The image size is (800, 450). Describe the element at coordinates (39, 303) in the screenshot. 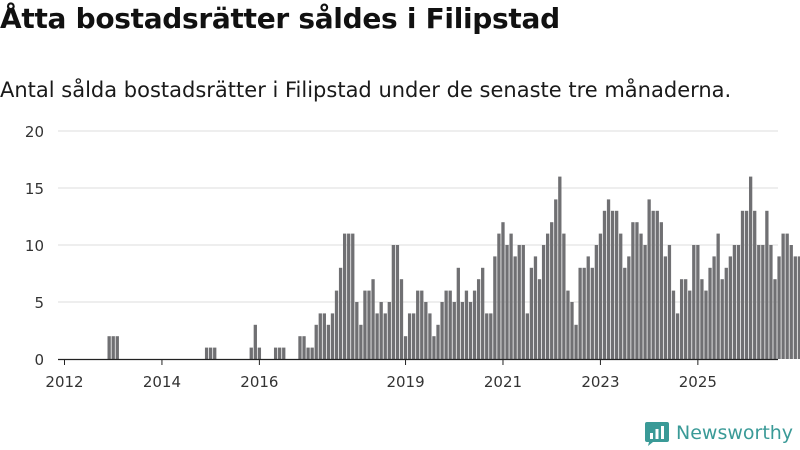

I see `y-tick-label: 5` at that location.